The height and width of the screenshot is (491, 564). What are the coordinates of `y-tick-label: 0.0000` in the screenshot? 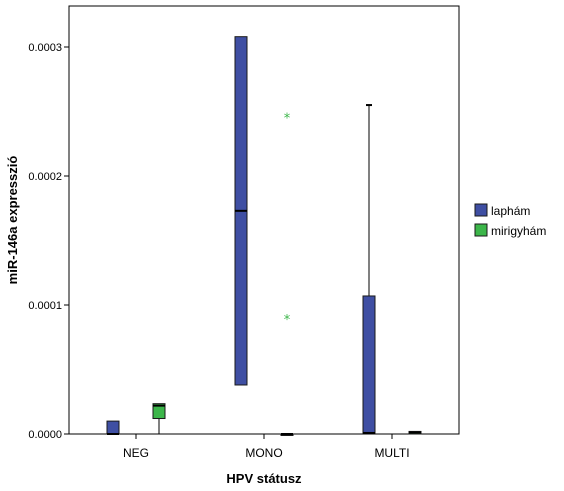 It's located at (45, 435).